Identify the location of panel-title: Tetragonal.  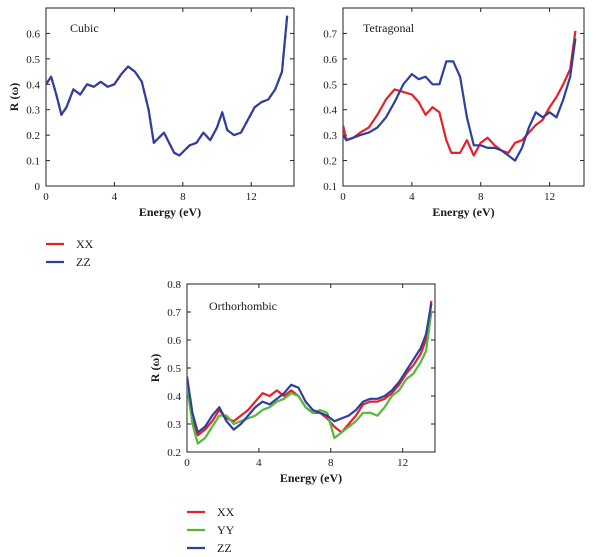
(389, 28).